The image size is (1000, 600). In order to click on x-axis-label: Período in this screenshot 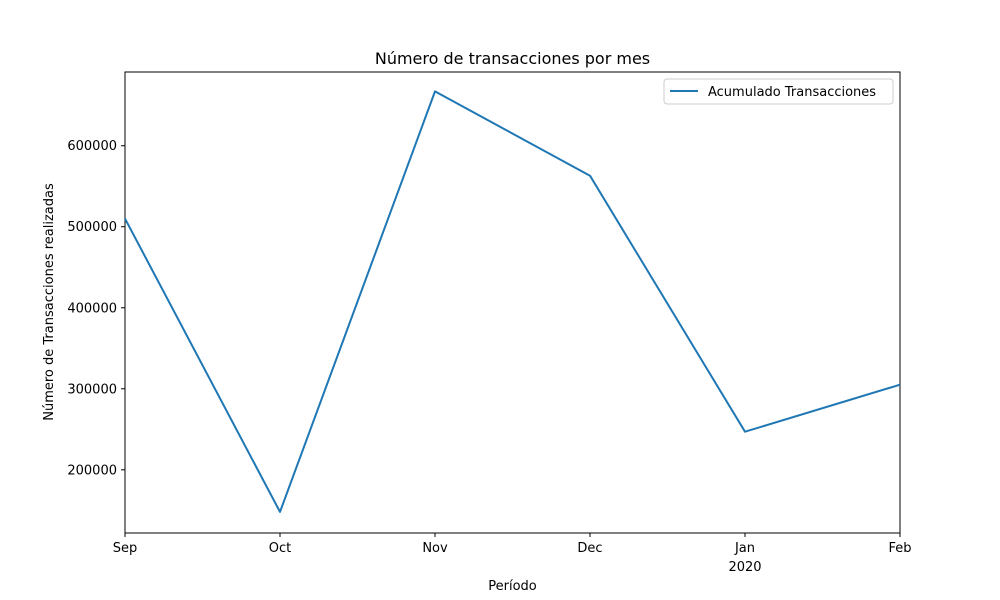, I will do `click(512, 586)`.